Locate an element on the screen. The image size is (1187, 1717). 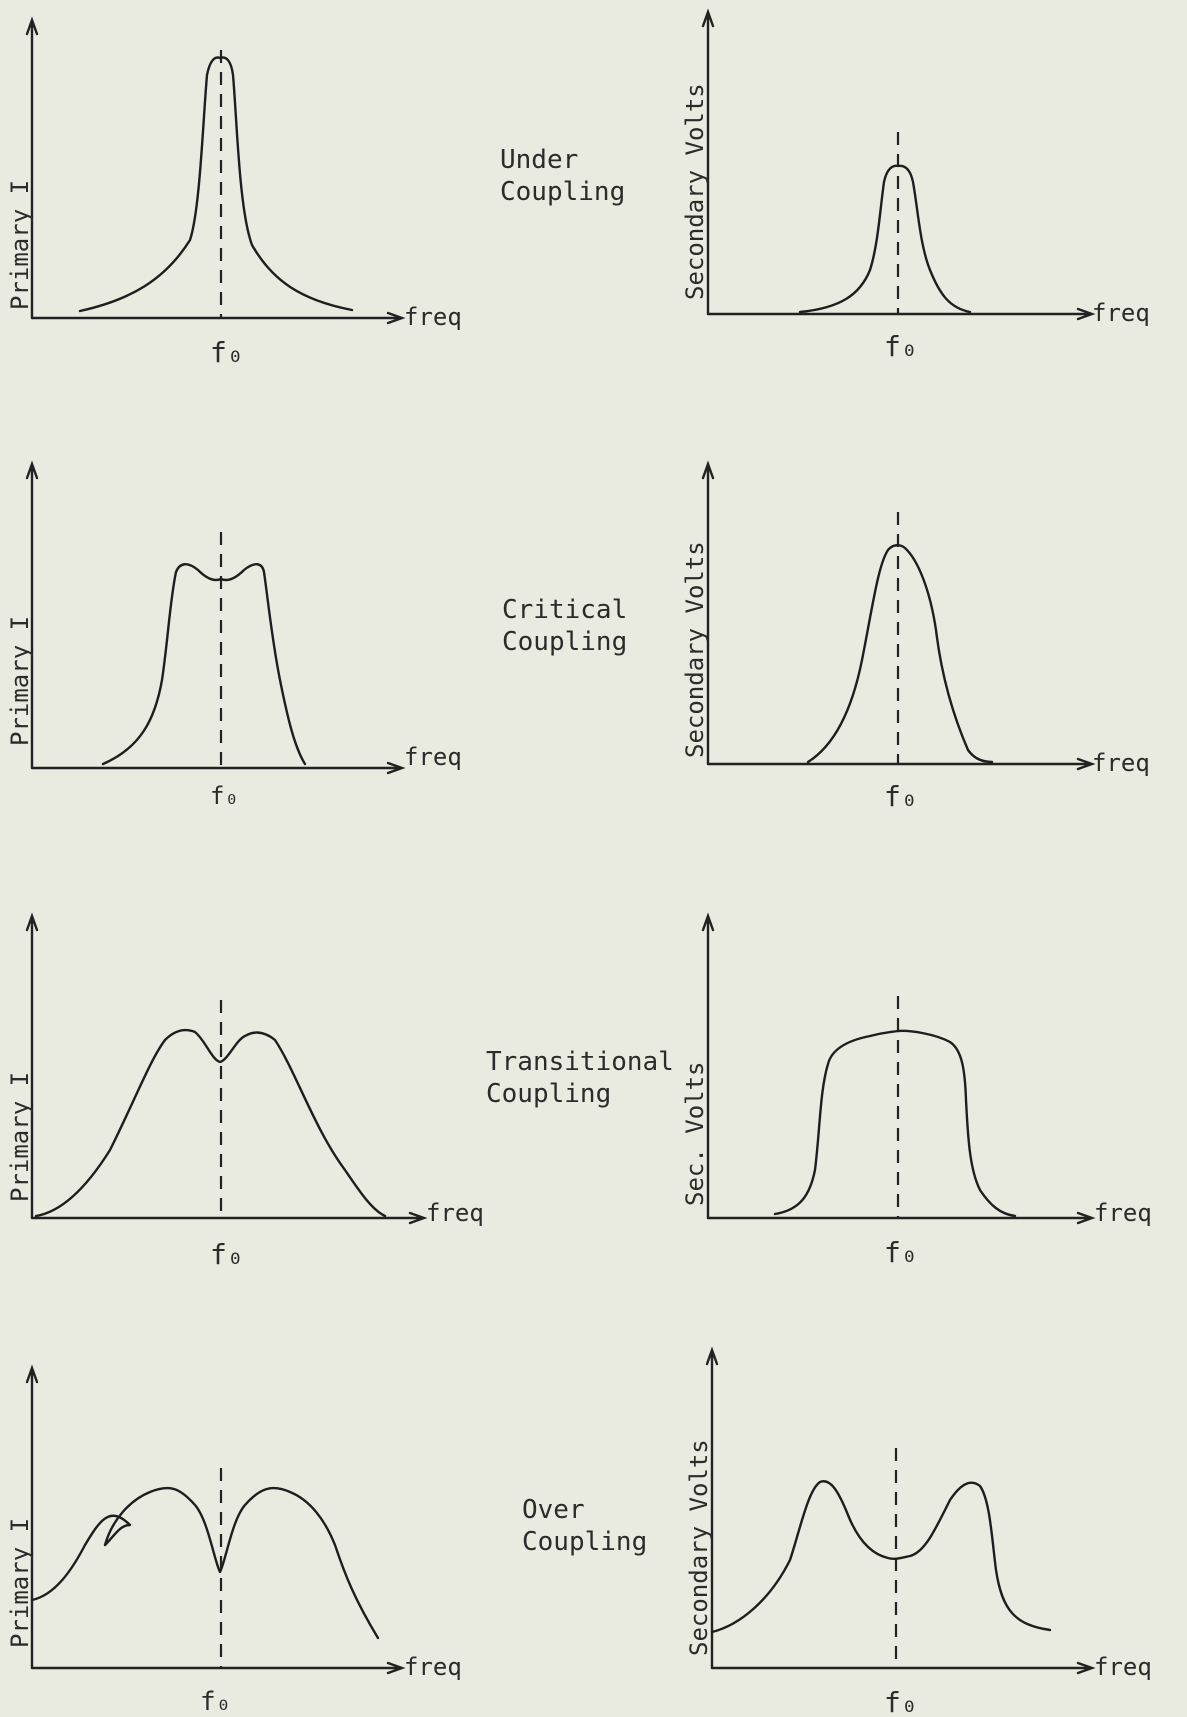
primary-plot-critical: Primary I freq f₀ is located at coordinates (234, 635).